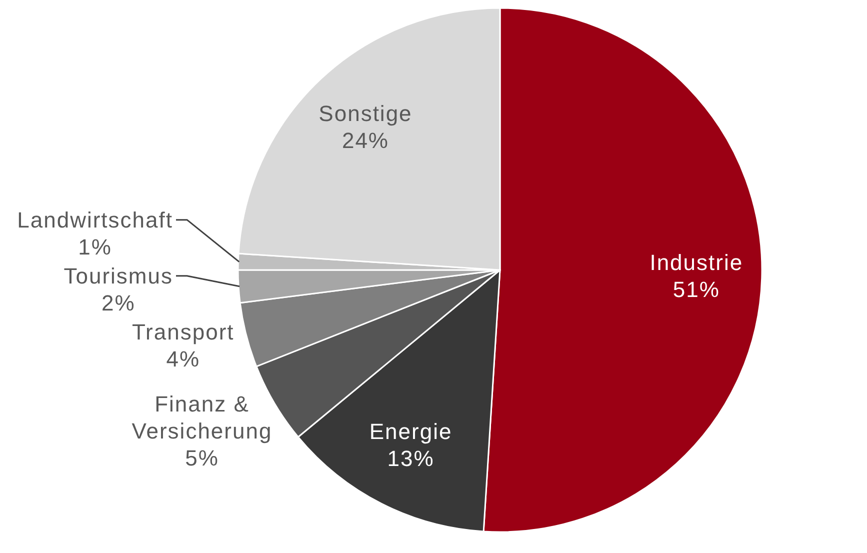  What do you see at coordinates (202, 458) in the screenshot?
I see `data-label: 5%` at bounding box center [202, 458].